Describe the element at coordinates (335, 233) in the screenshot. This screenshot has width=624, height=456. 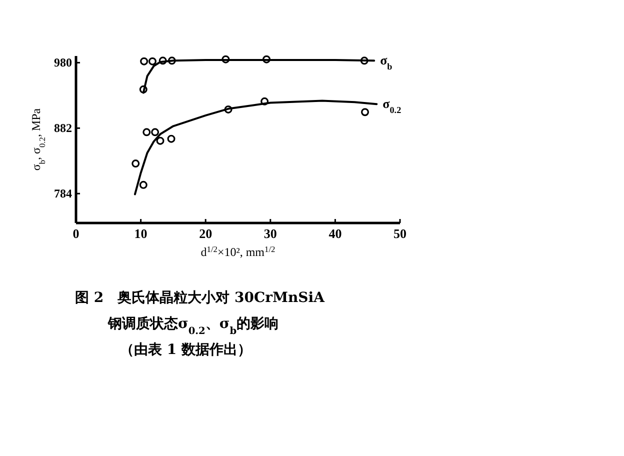
I see `x-tick-label: 40` at that location.